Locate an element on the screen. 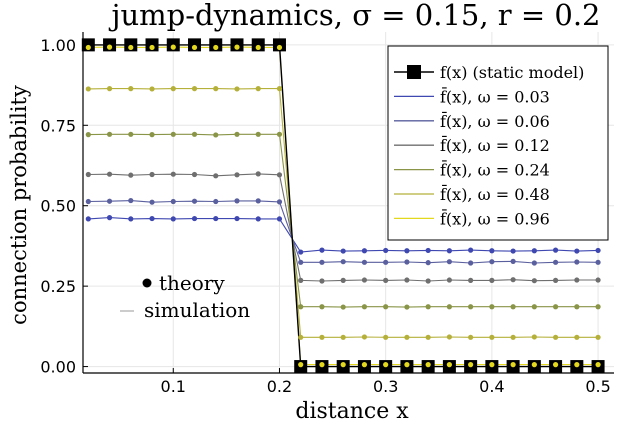  chart-title: jump-dynamics, σ = 0.15, r = 0.2 is located at coordinates (354, 16).